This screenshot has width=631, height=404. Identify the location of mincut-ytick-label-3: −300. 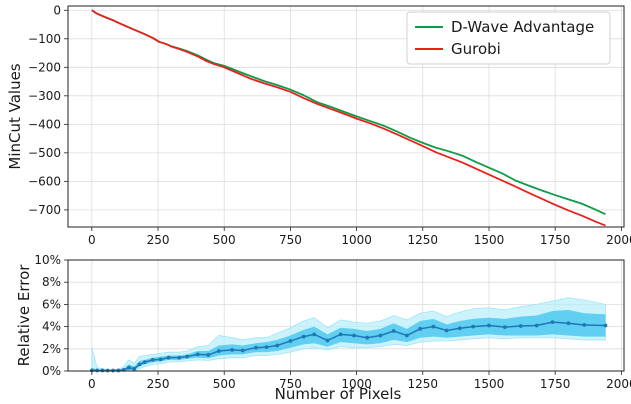
(44, 96).